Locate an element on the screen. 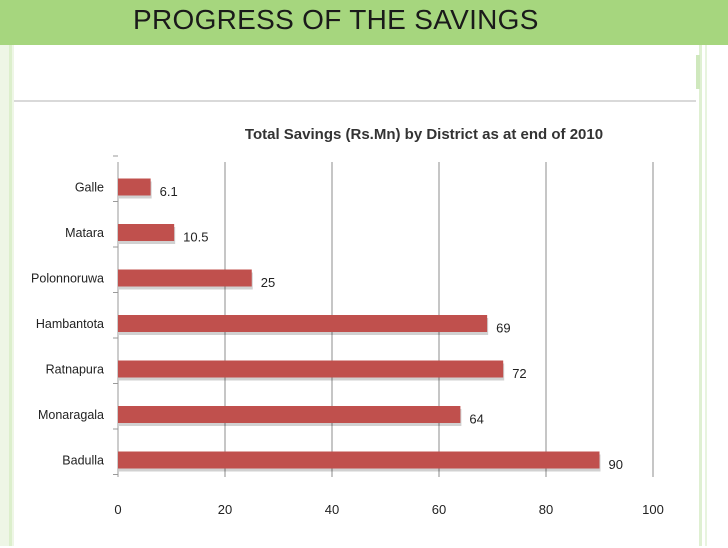 The width and height of the screenshot is (728, 548). x-tick-label: 60 is located at coordinates (439, 509).